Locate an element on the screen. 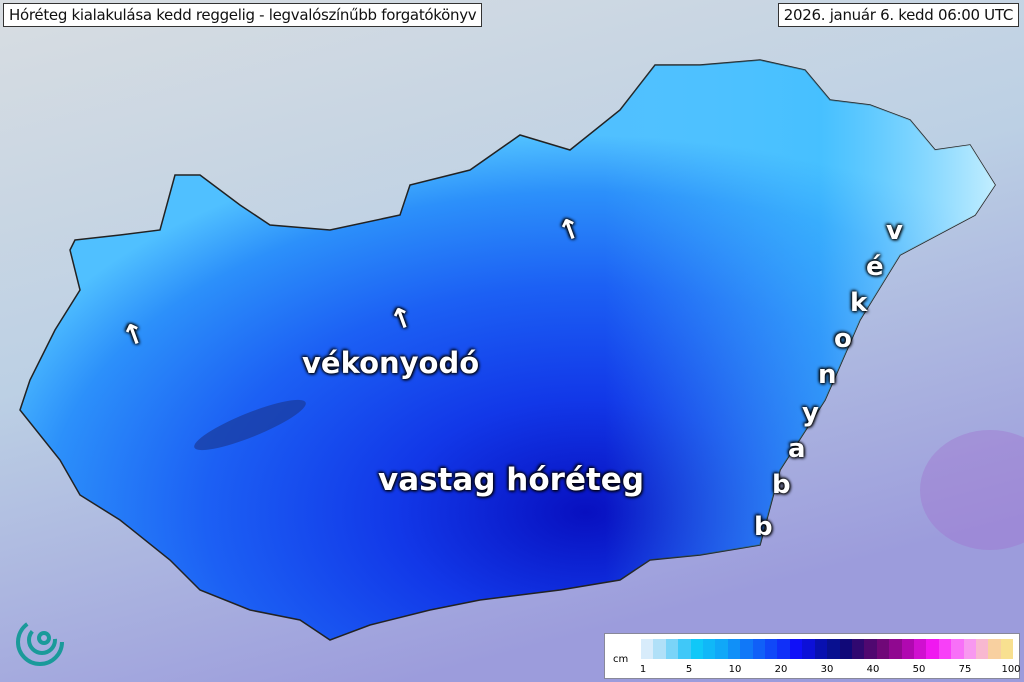 Image resolution: width=1024 pixels, height=682 pixels. legend-tick: 30 is located at coordinates (827, 669).